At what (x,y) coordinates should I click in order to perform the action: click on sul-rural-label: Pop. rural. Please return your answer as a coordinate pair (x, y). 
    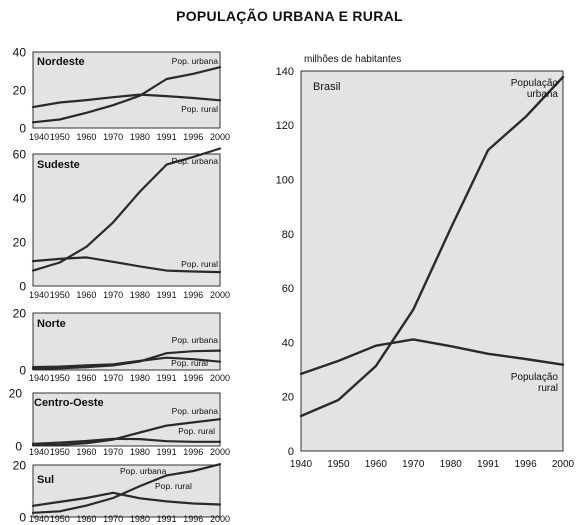
    Looking at the image, I should click on (173, 486).